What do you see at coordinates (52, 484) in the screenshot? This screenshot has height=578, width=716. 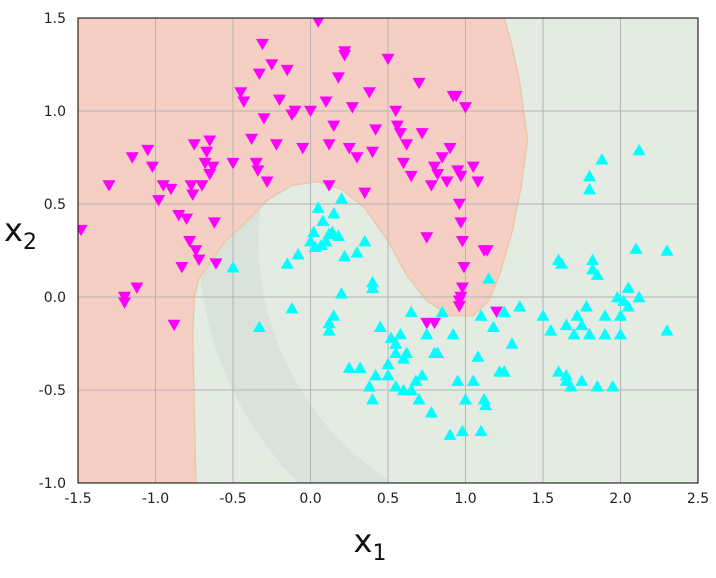 I see `y-tick-label: -1.0` at bounding box center [52, 484].